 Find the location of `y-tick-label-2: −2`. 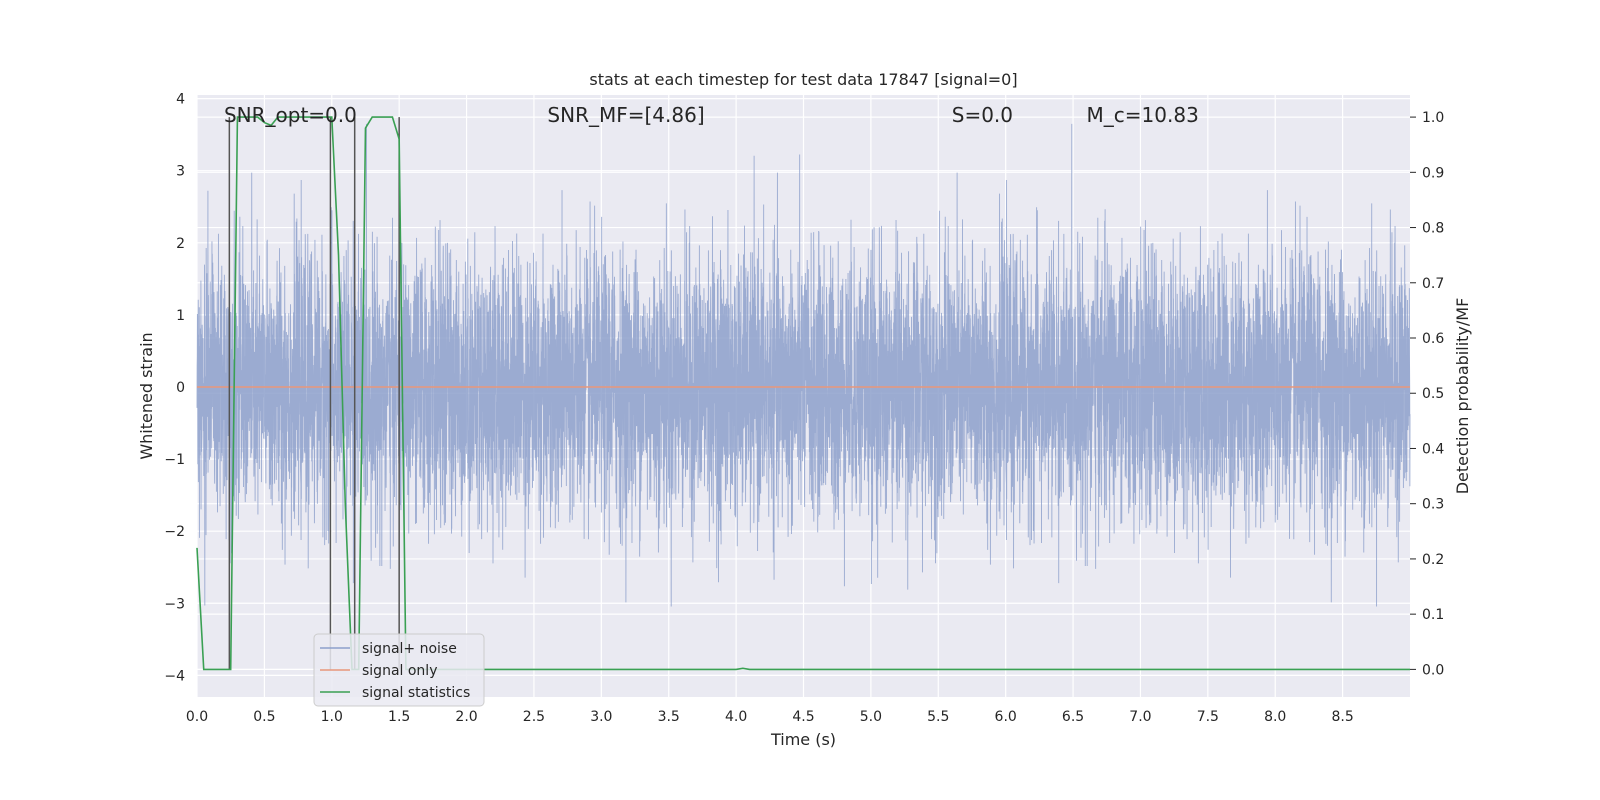

y-tick-label-2: −2 is located at coordinates (174, 532).